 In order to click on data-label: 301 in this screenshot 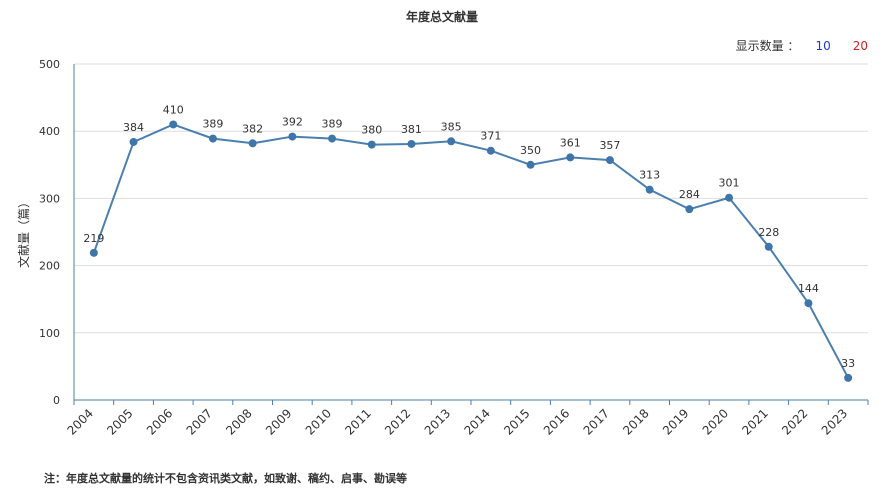, I will do `click(729, 183)`.